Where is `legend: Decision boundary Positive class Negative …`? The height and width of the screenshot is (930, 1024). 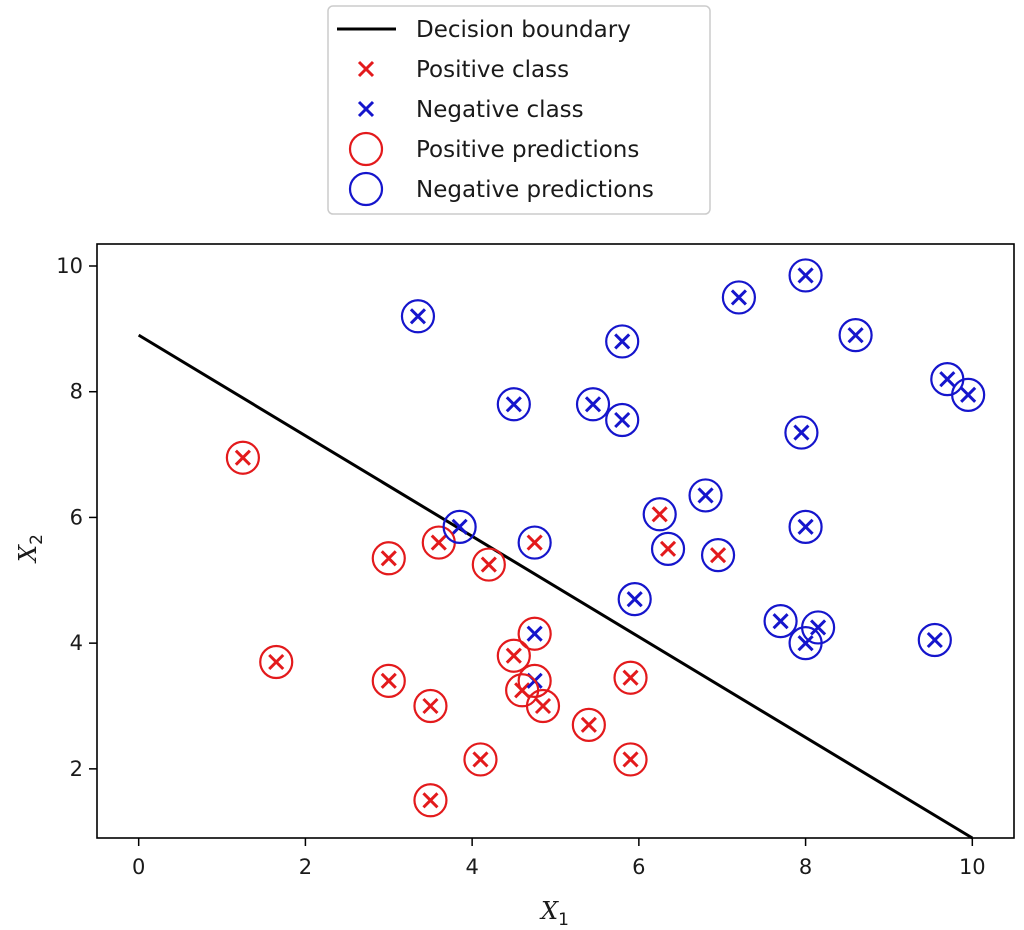 legend: Decision boundary Positive class Negative … is located at coordinates (519, 110).